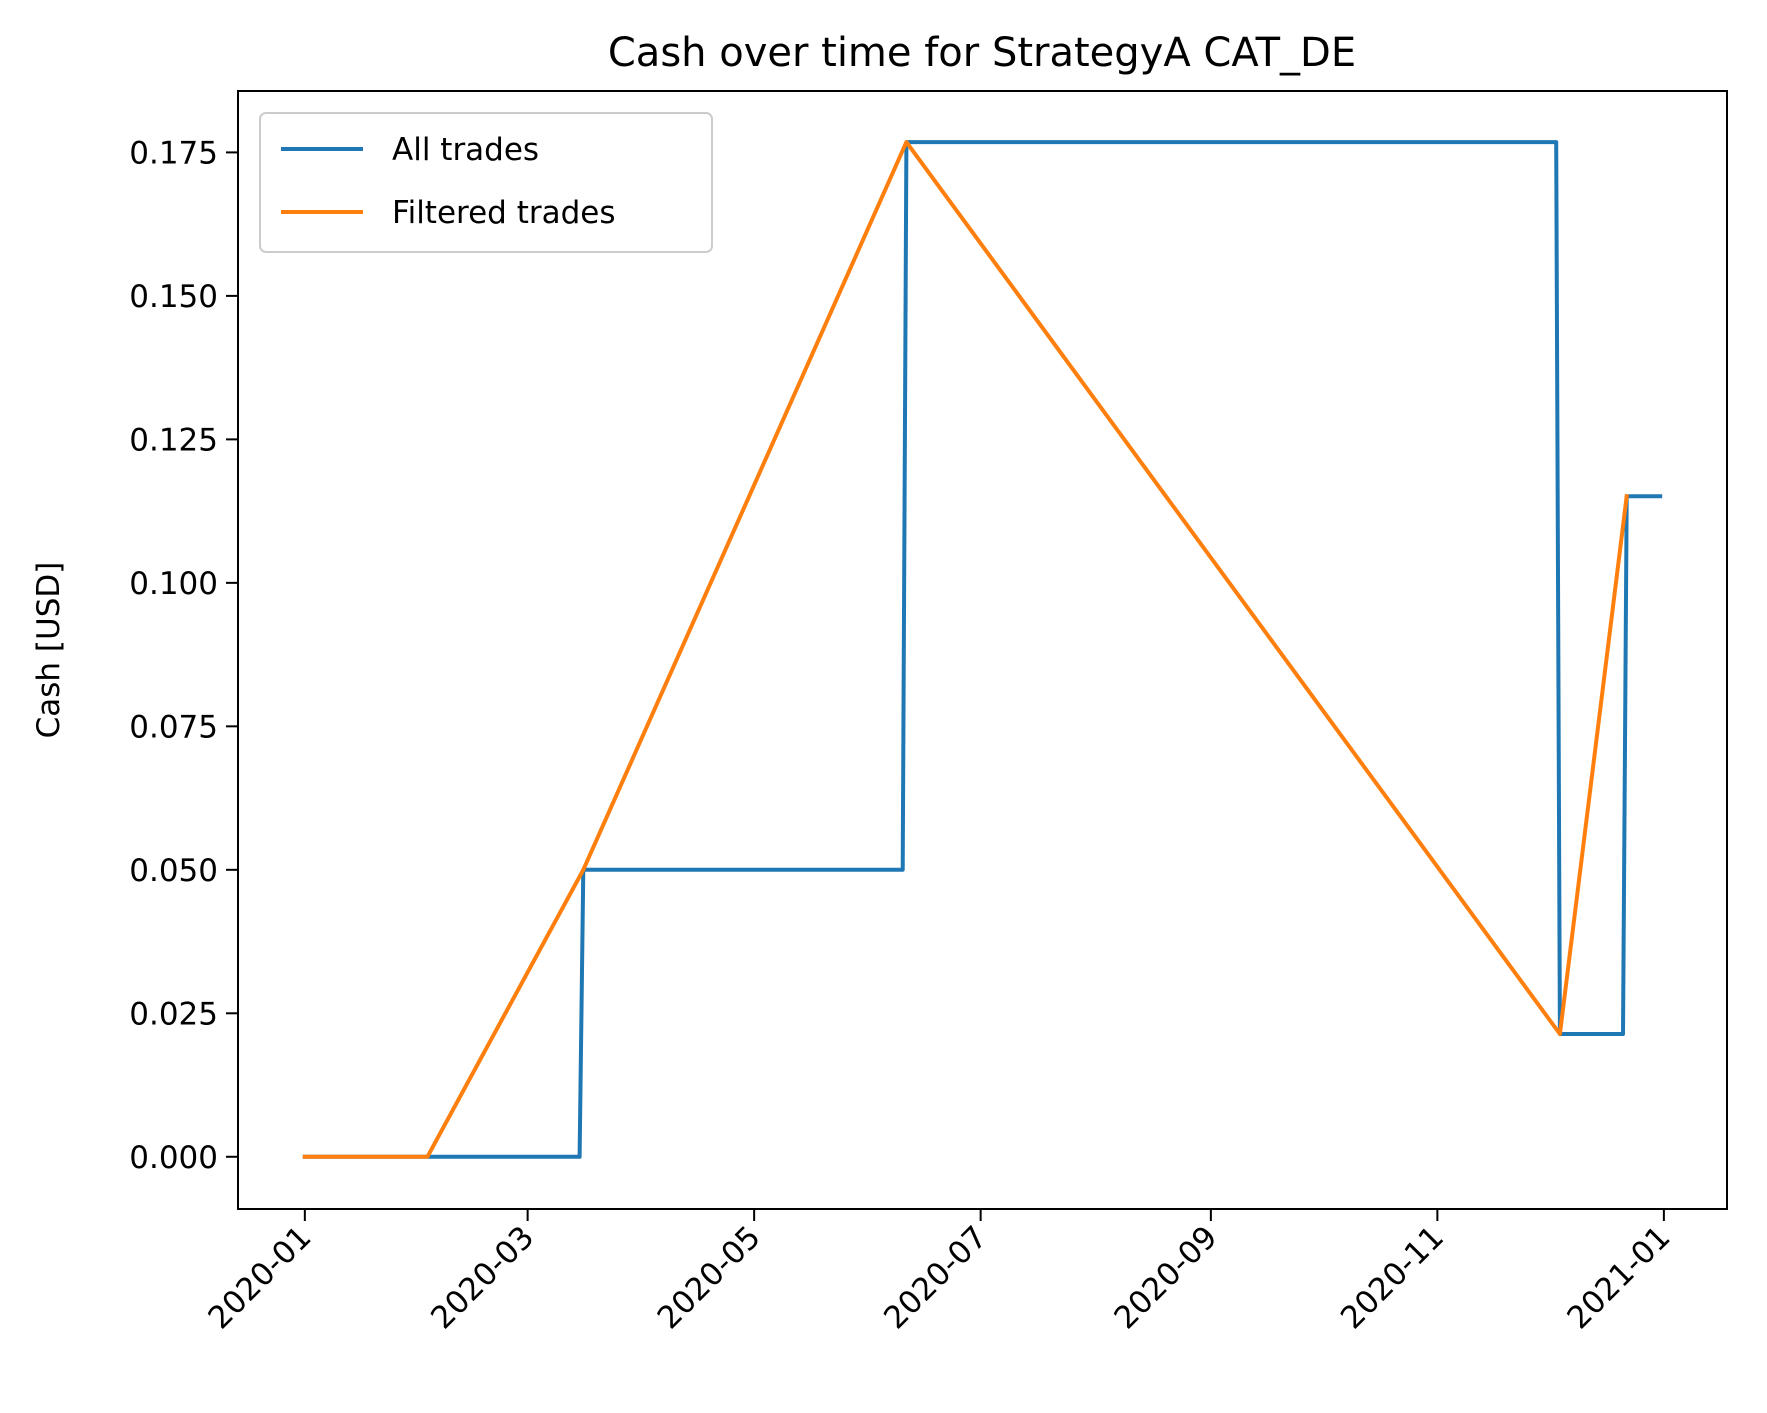 This screenshot has width=1767, height=1413. Describe the element at coordinates (173, 153) in the screenshot. I see `y-tick-label: 0.175` at that location.